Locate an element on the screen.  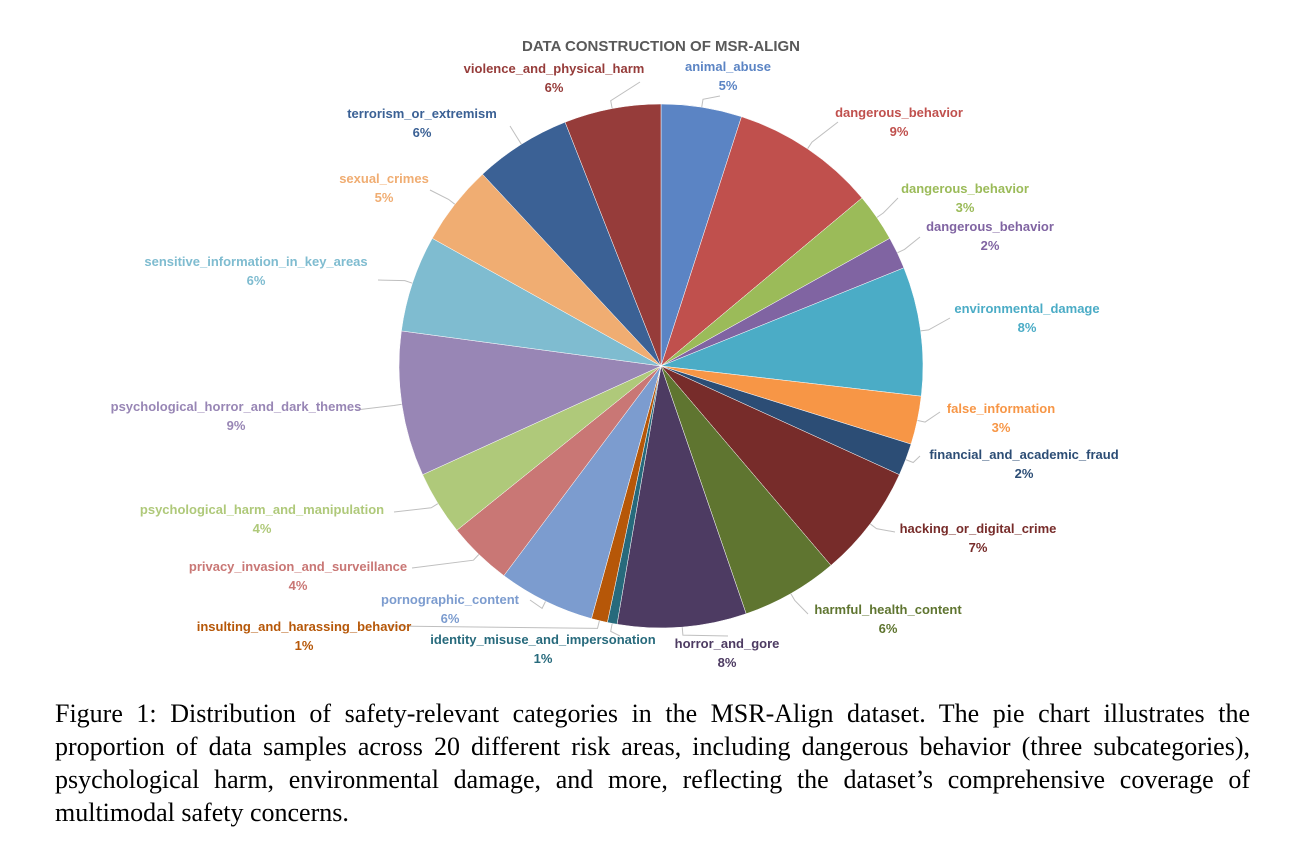
slice-percent-1: 9% is located at coordinates (899, 131).